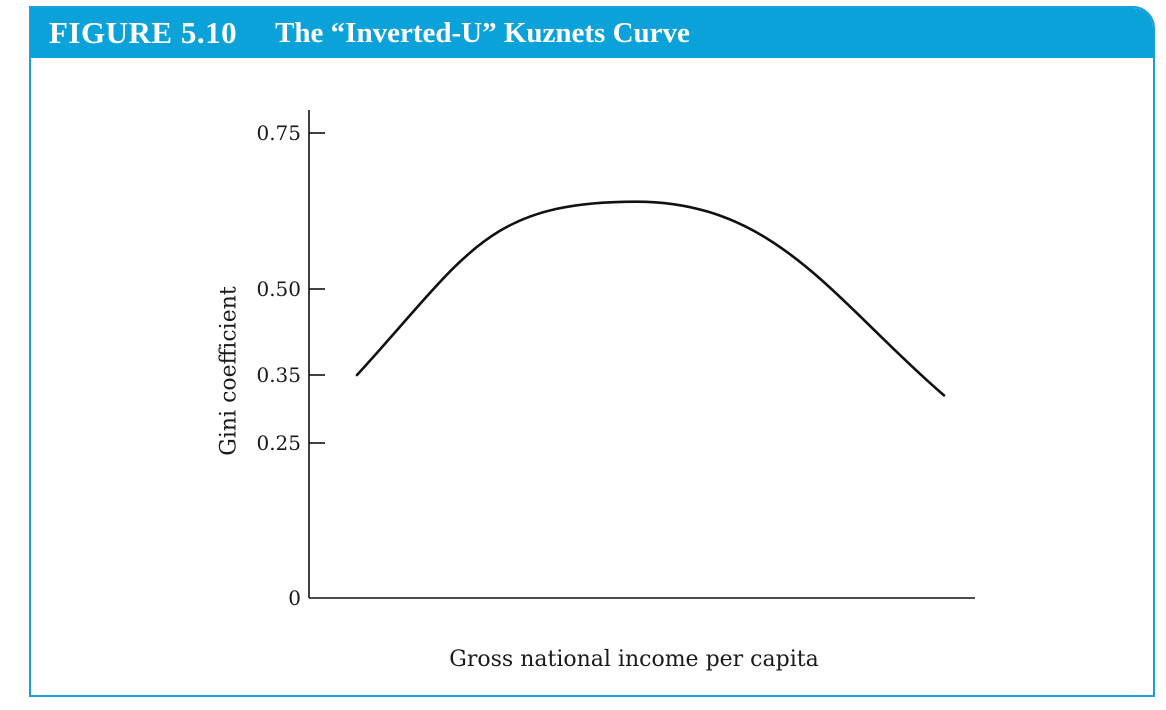 The width and height of the screenshot is (1166, 710). Describe the element at coordinates (278, 443) in the screenshot. I see `y-tick-label: 0.25` at that location.